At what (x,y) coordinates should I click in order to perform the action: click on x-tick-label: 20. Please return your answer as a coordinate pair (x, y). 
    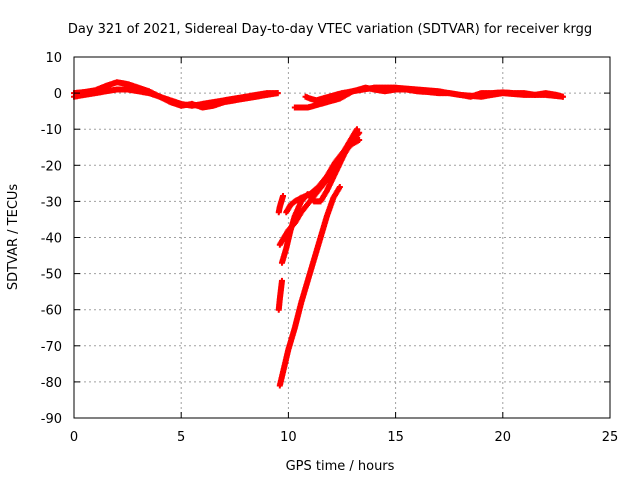
    Looking at the image, I should click on (503, 437).